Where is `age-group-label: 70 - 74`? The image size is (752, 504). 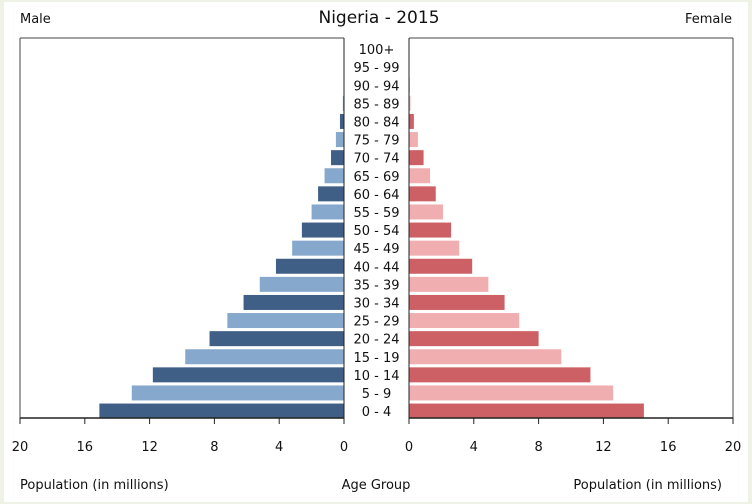
age-group-label: 70 - 74 is located at coordinates (376, 159).